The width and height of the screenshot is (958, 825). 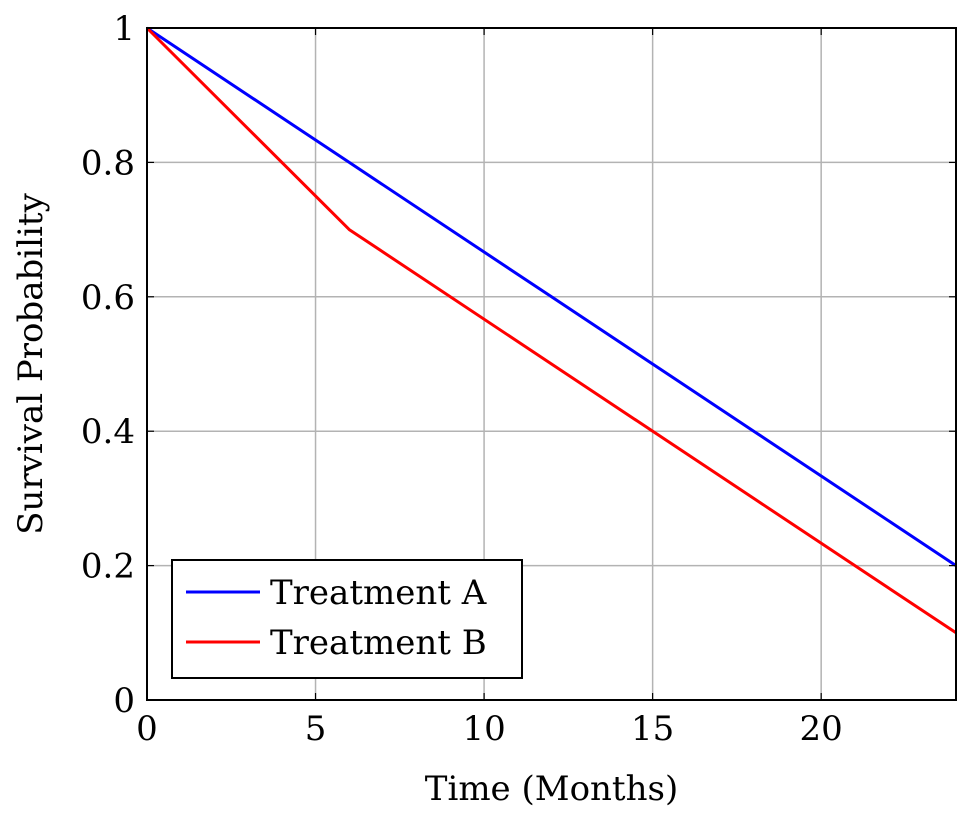 What do you see at coordinates (108, 432) in the screenshot?
I see `y-tick-label: 0.4` at bounding box center [108, 432].